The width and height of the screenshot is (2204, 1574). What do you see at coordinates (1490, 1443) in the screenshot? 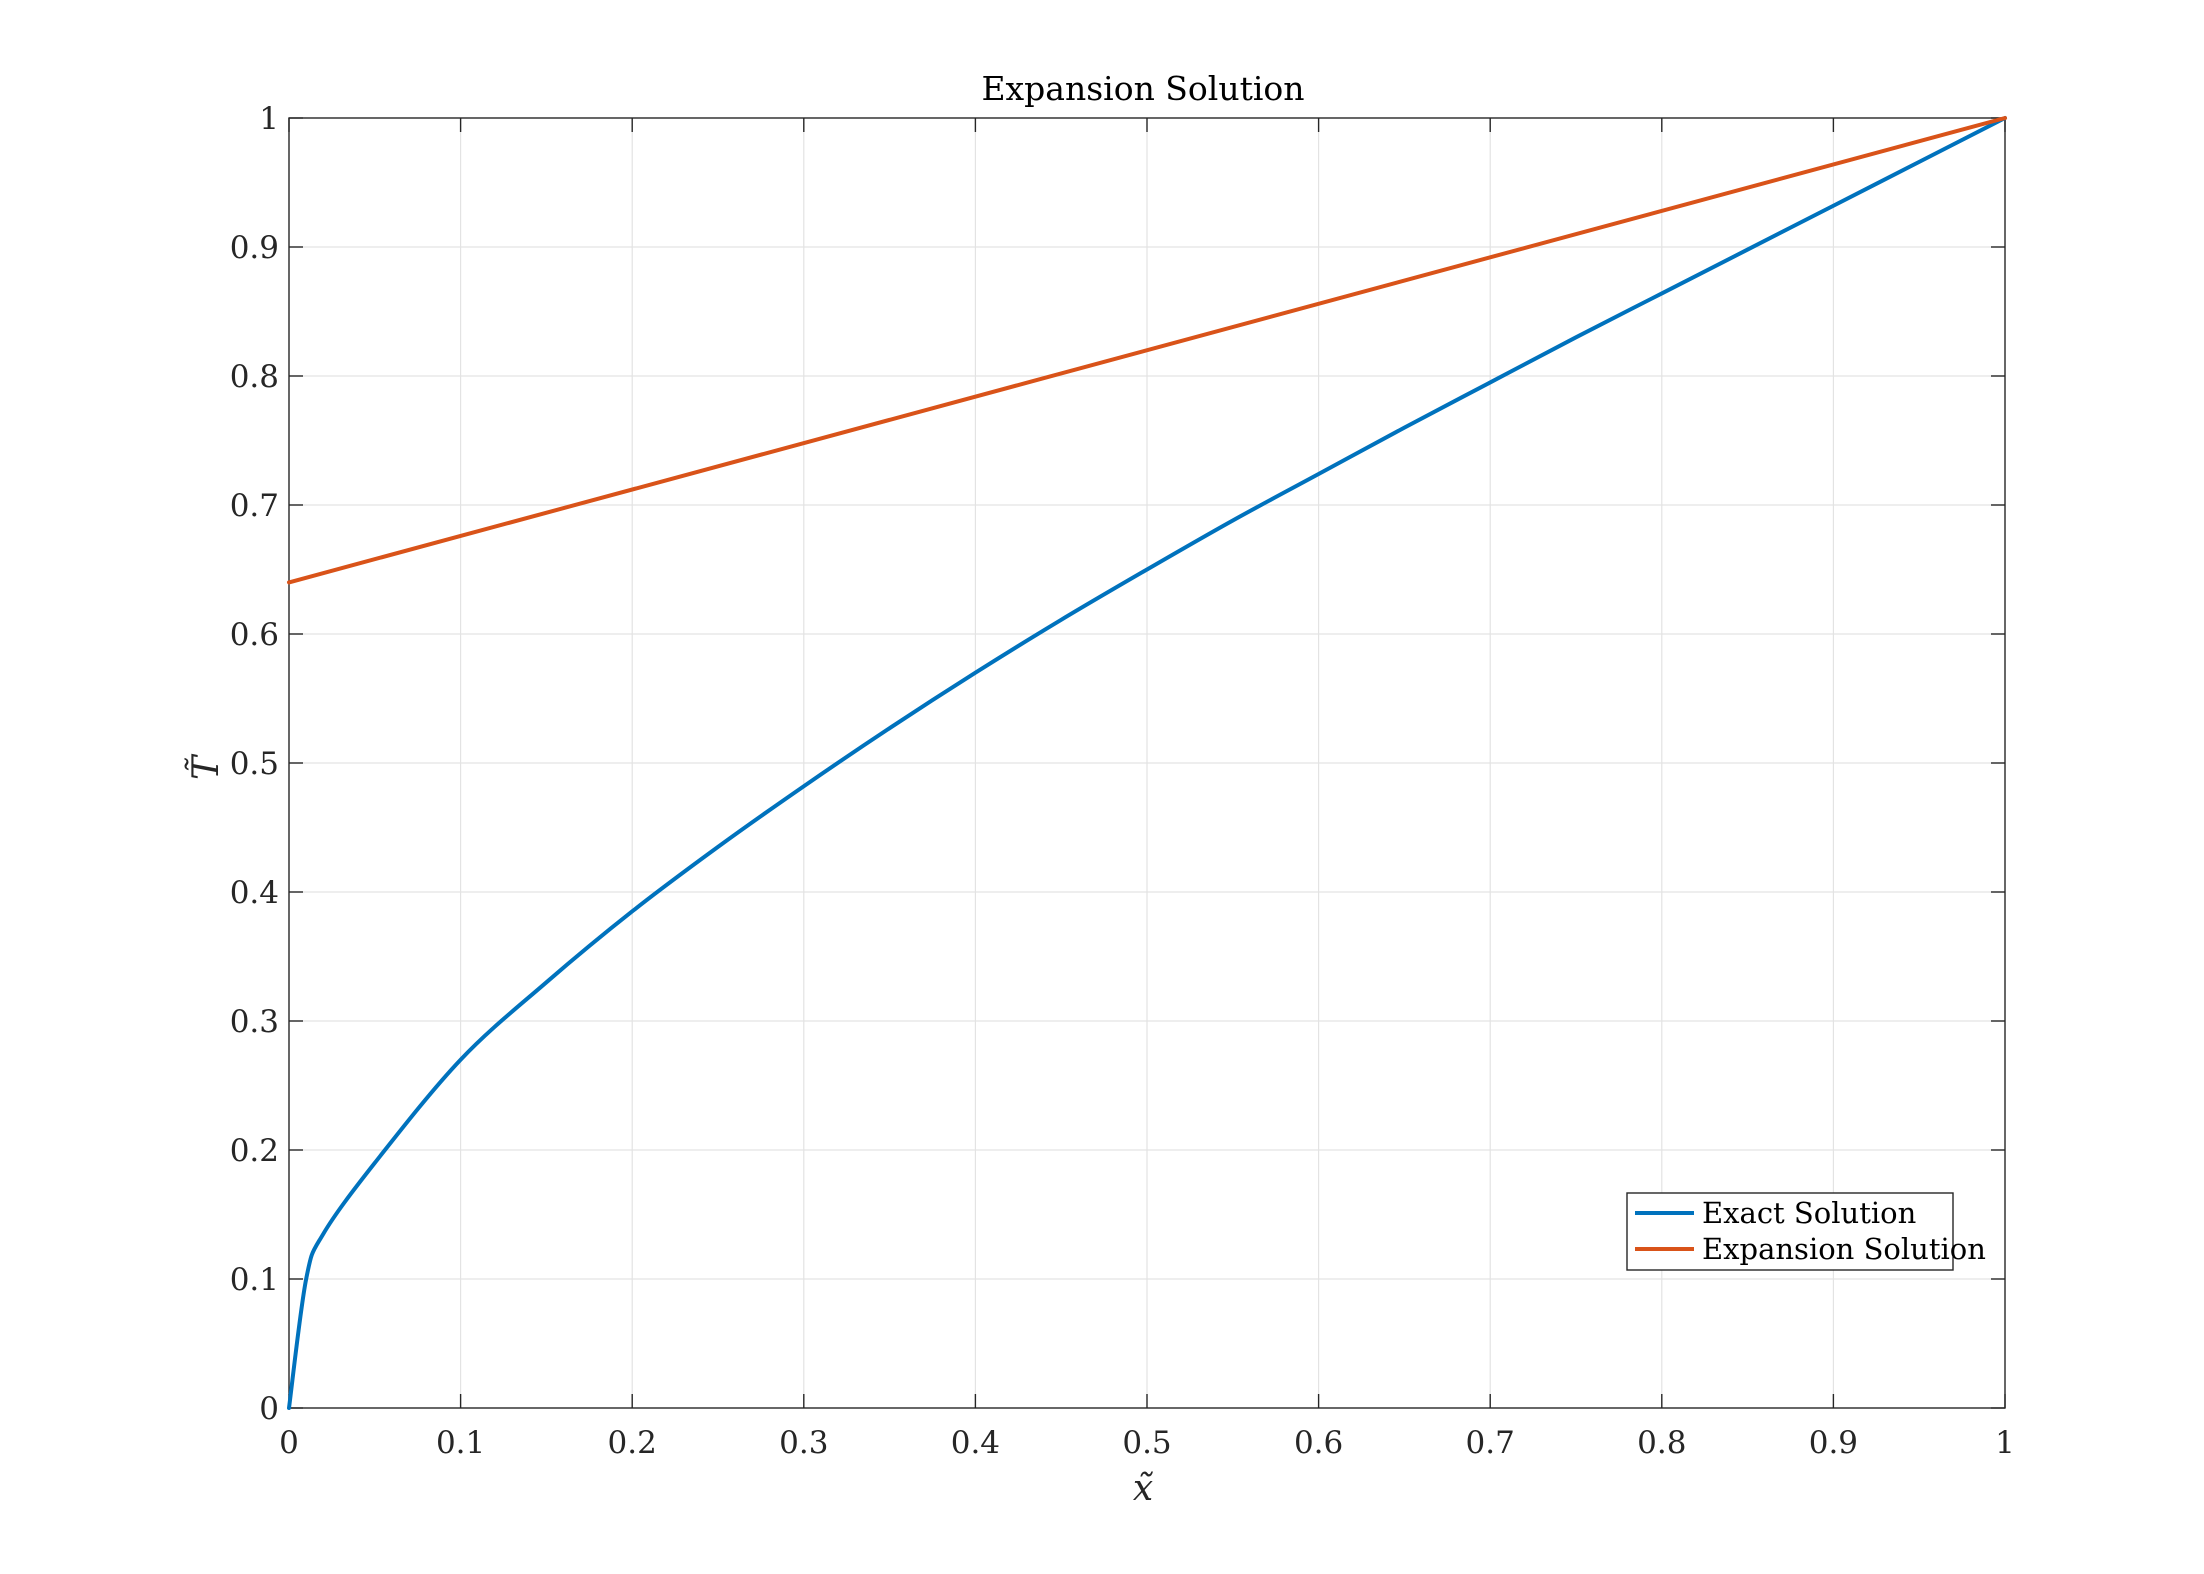
I see `x-tick-label: 0.7` at bounding box center [1490, 1443].